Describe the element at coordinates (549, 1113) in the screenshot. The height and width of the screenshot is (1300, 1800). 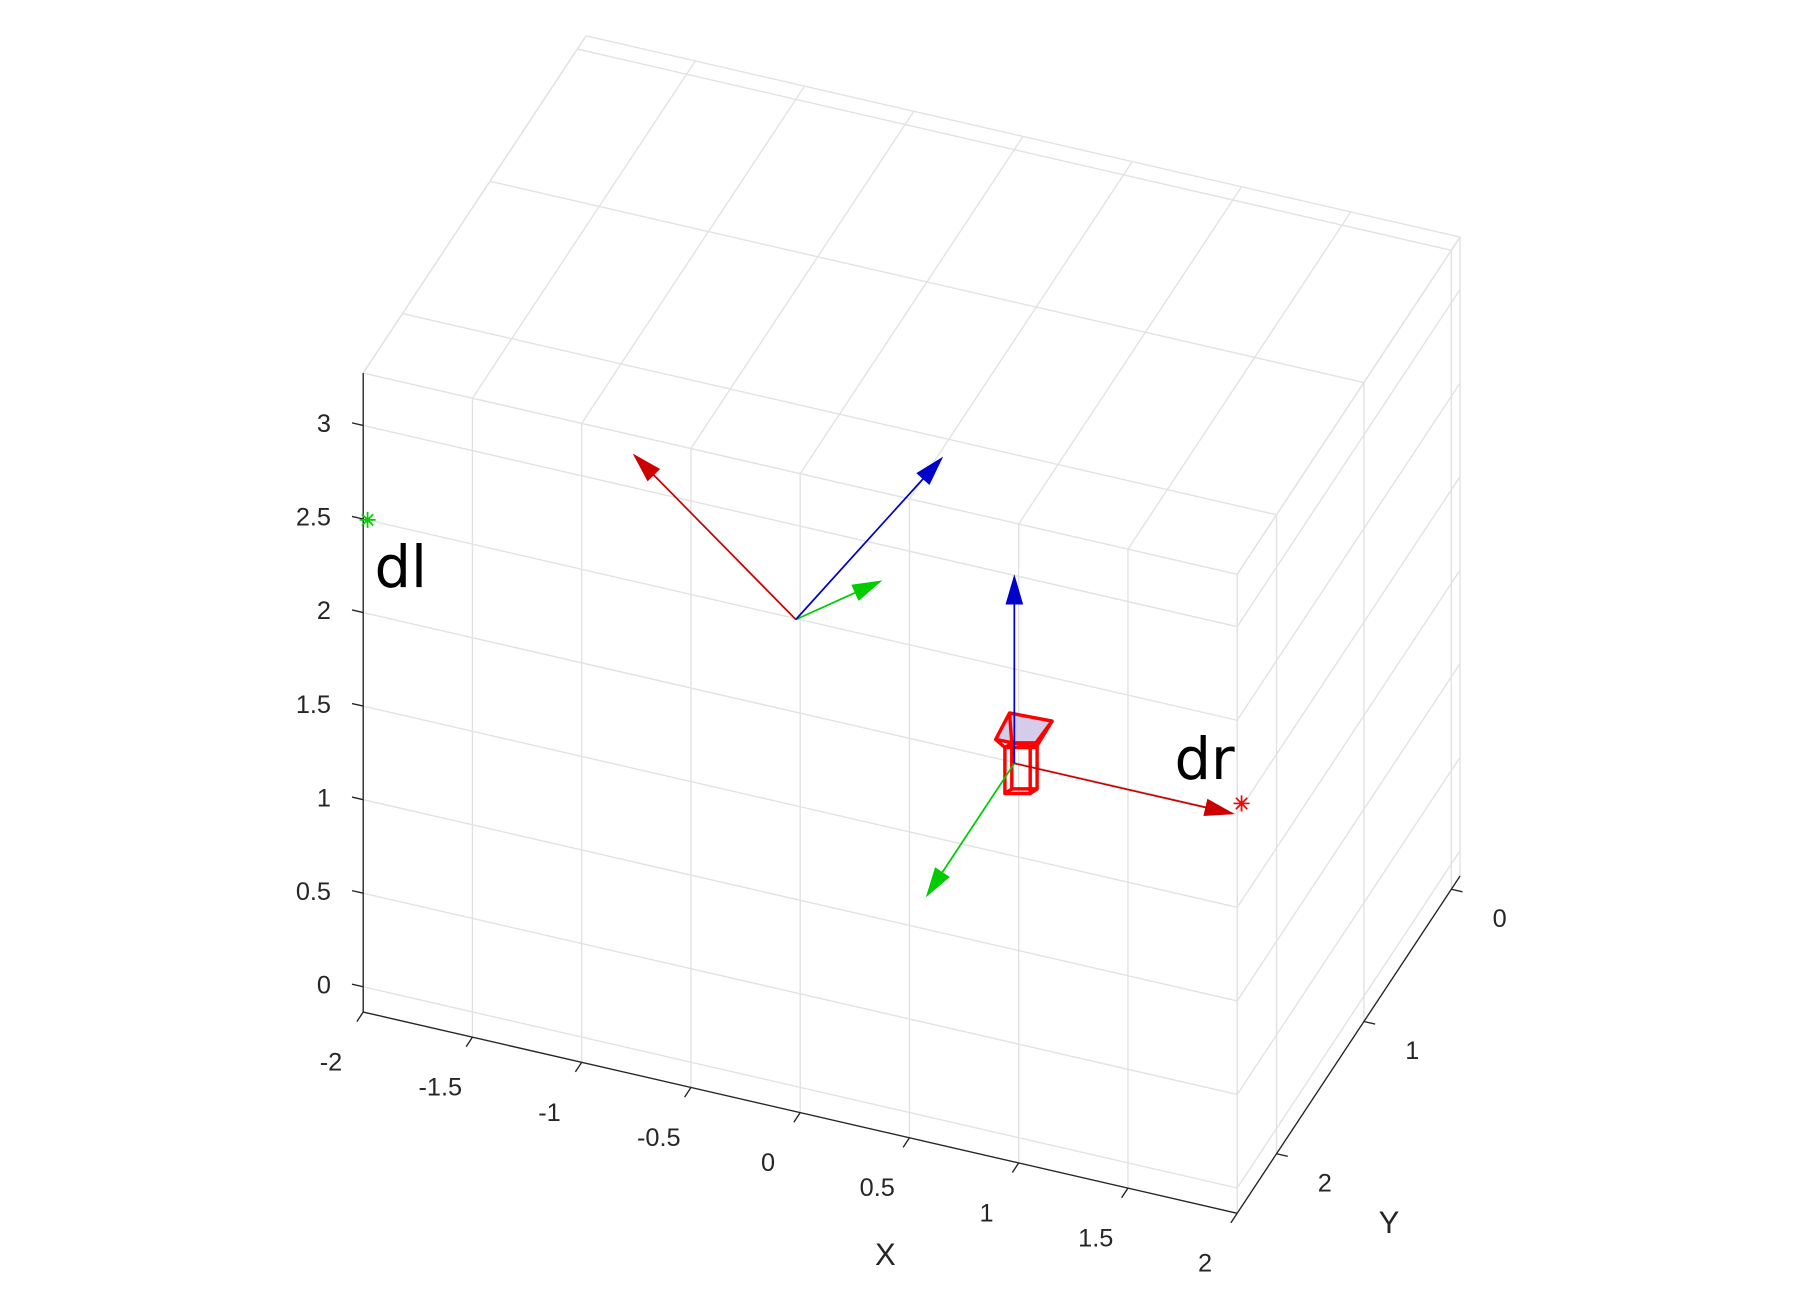
I see `x-tick-label: -1` at that location.